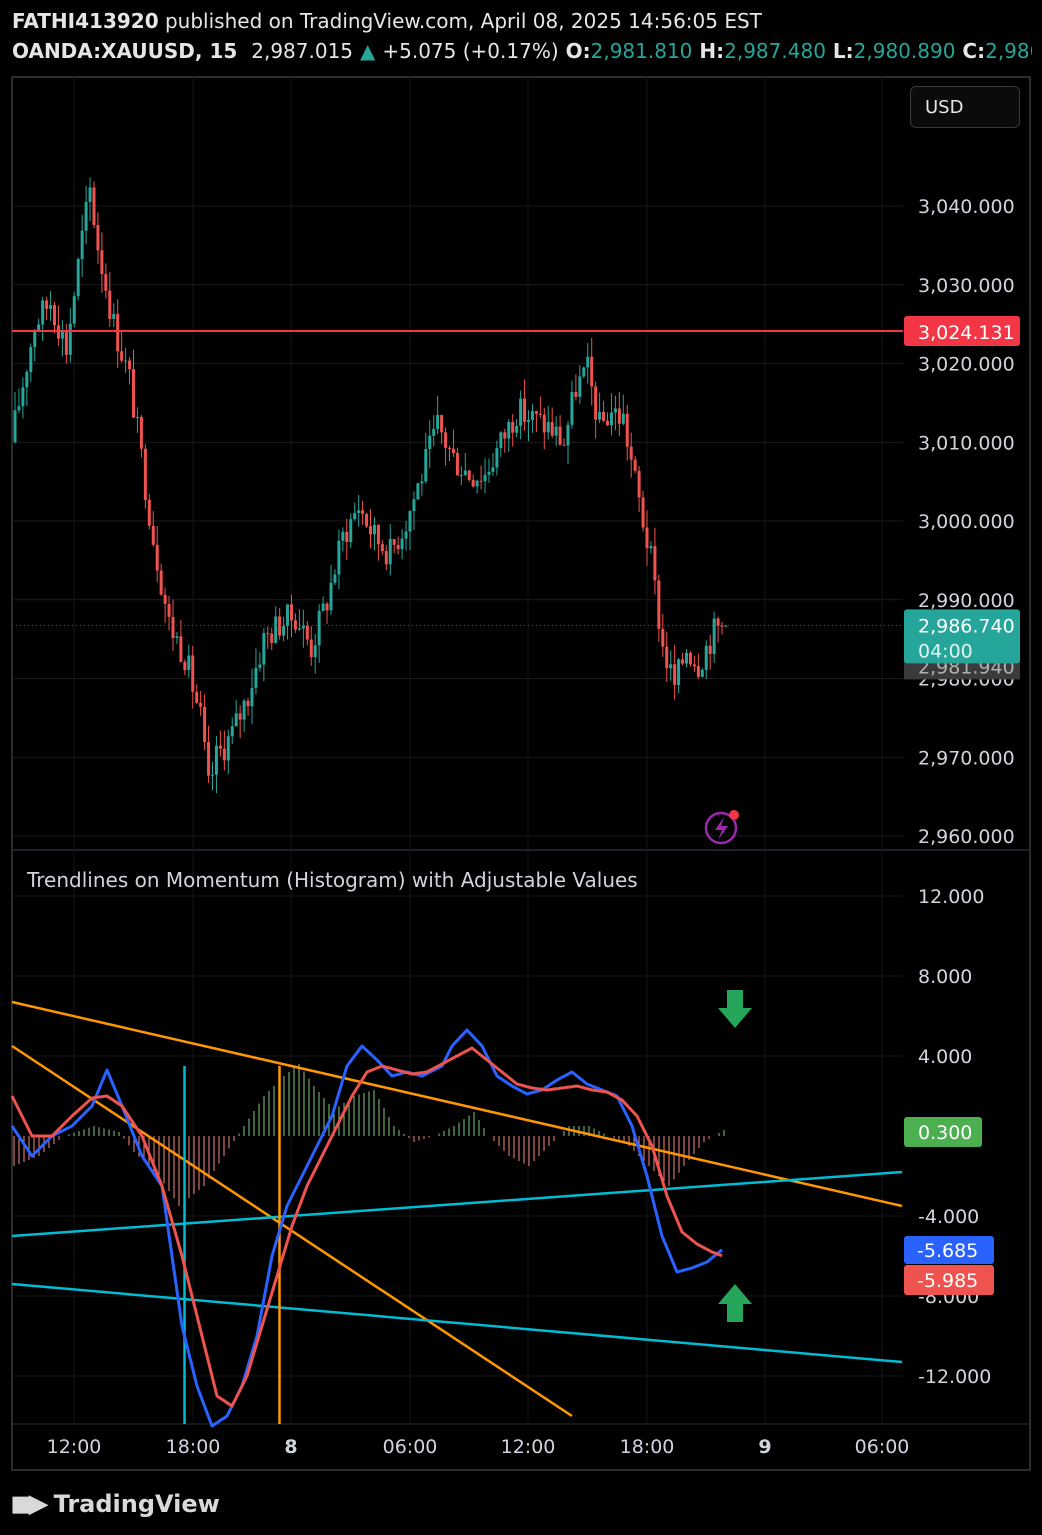 The width and height of the screenshot is (1042, 1535). What do you see at coordinates (74, 1447) in the screenshot?
I see `time-tick-label: 12:00` at bounding box center [74, 1447].